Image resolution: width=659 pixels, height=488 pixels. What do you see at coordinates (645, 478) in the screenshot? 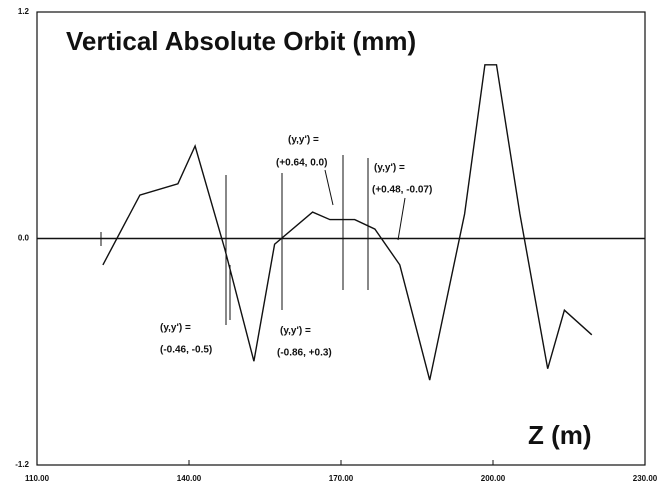
I see `x-tick-label: 230.00` at bounding box center [645, 478].